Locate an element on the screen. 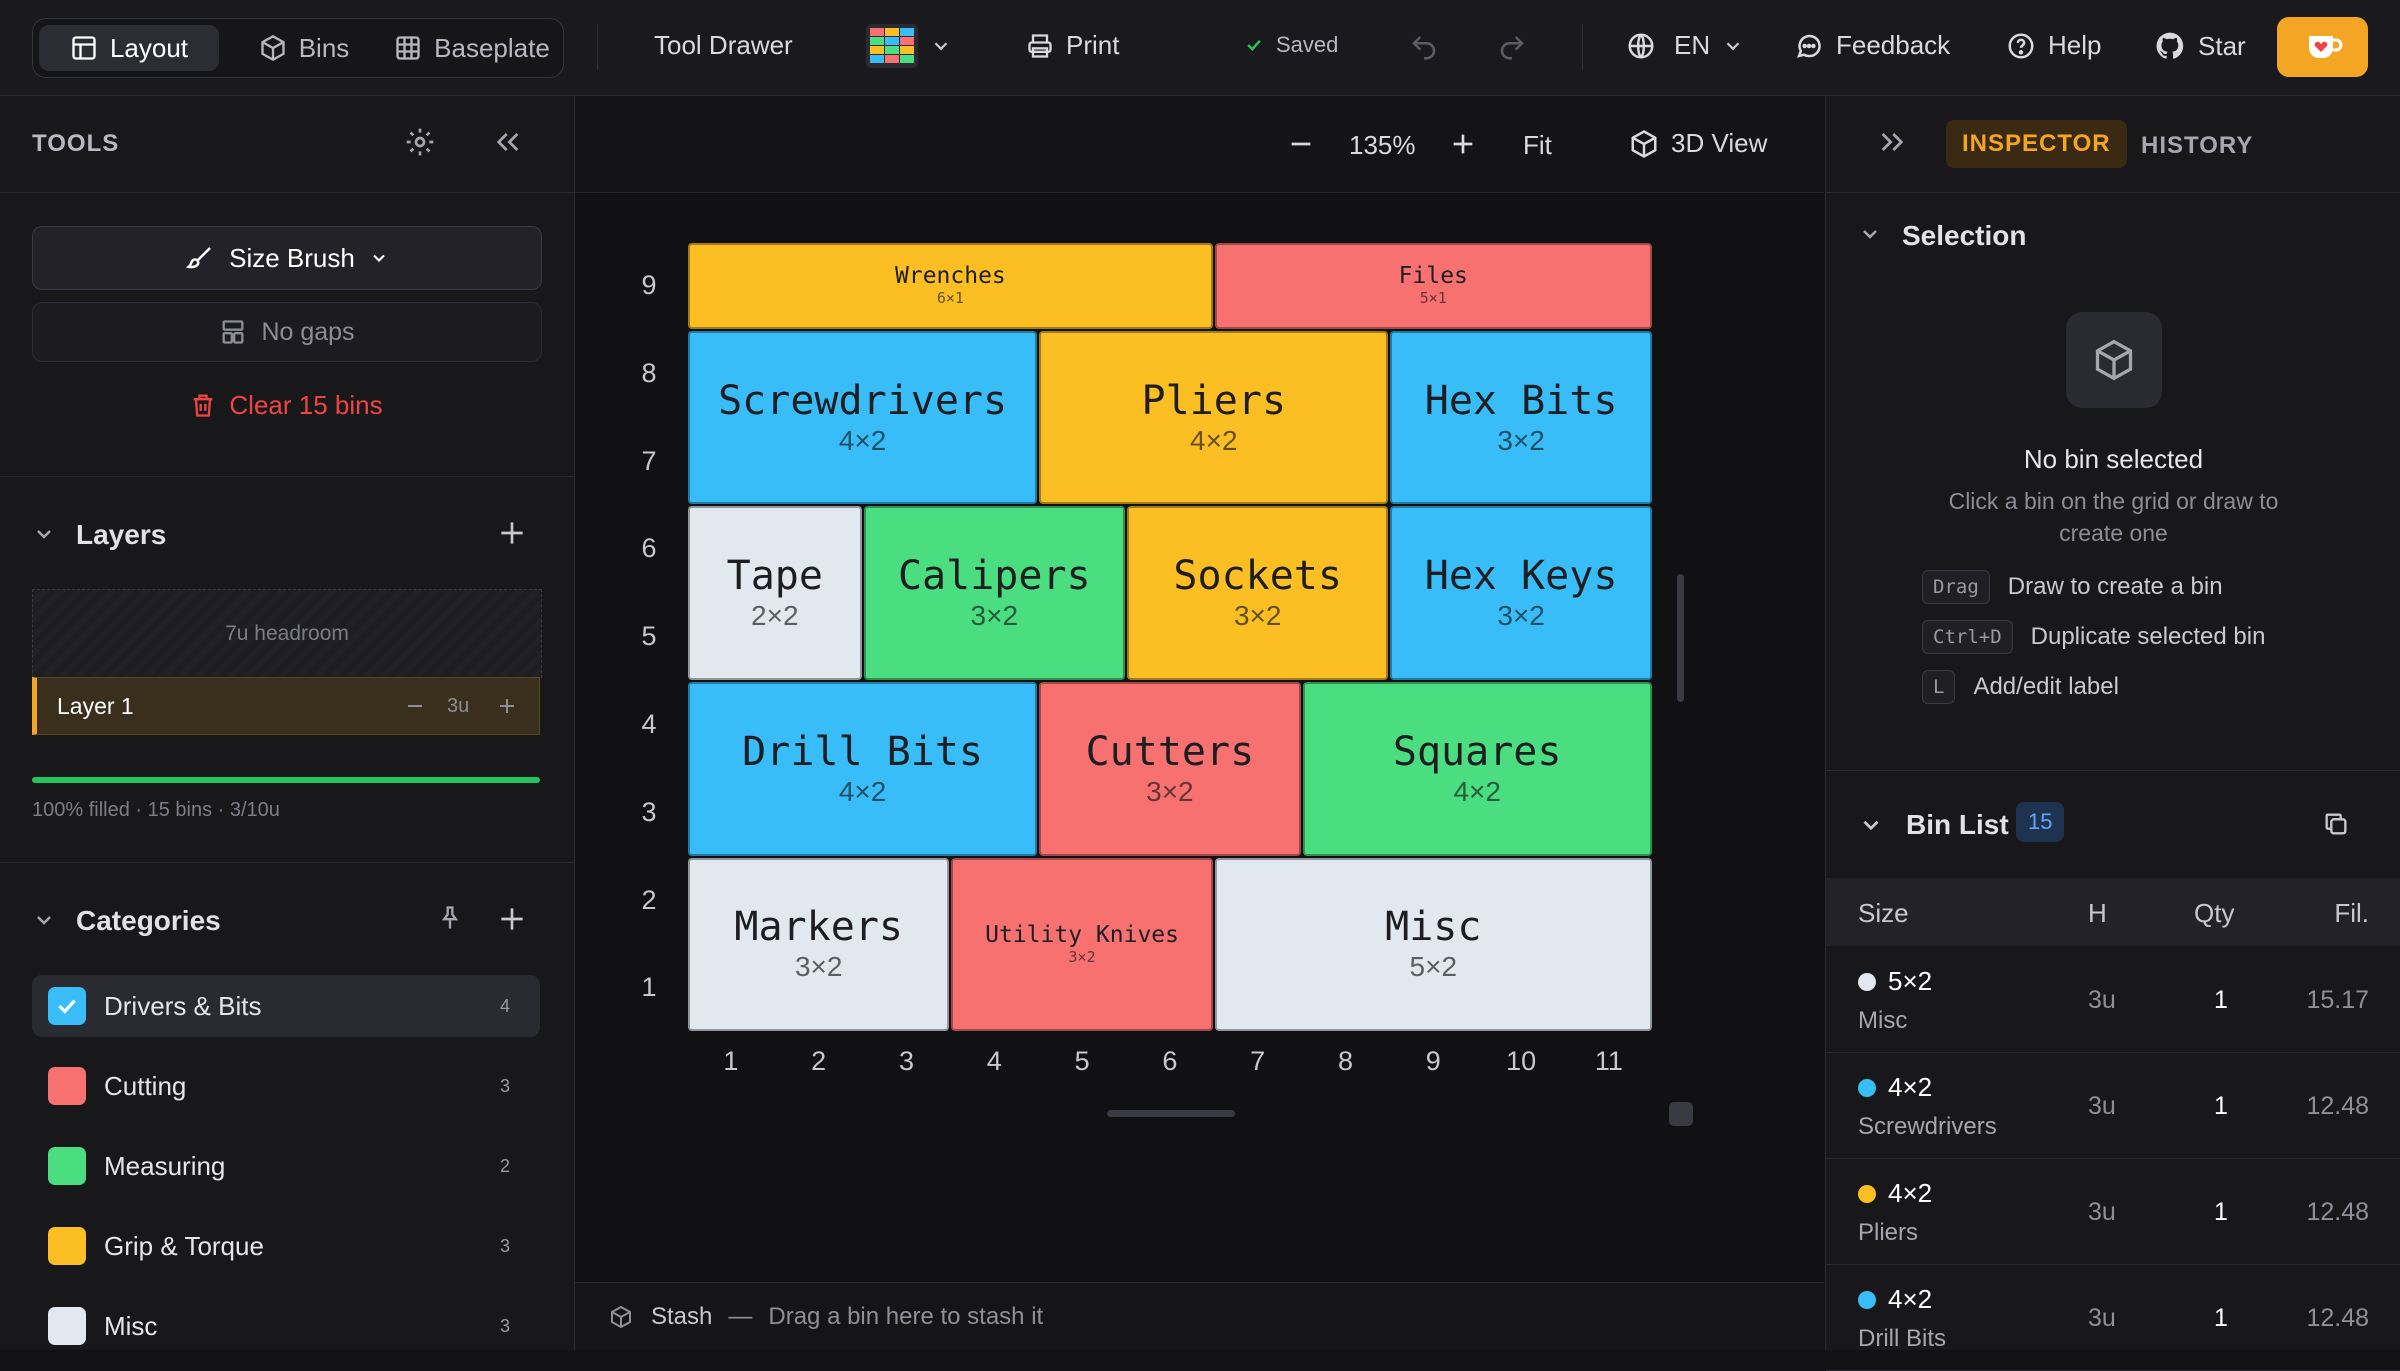 This screenshot has height=1371, width=2400. plus-icon is located at coordinates (1463, 144).